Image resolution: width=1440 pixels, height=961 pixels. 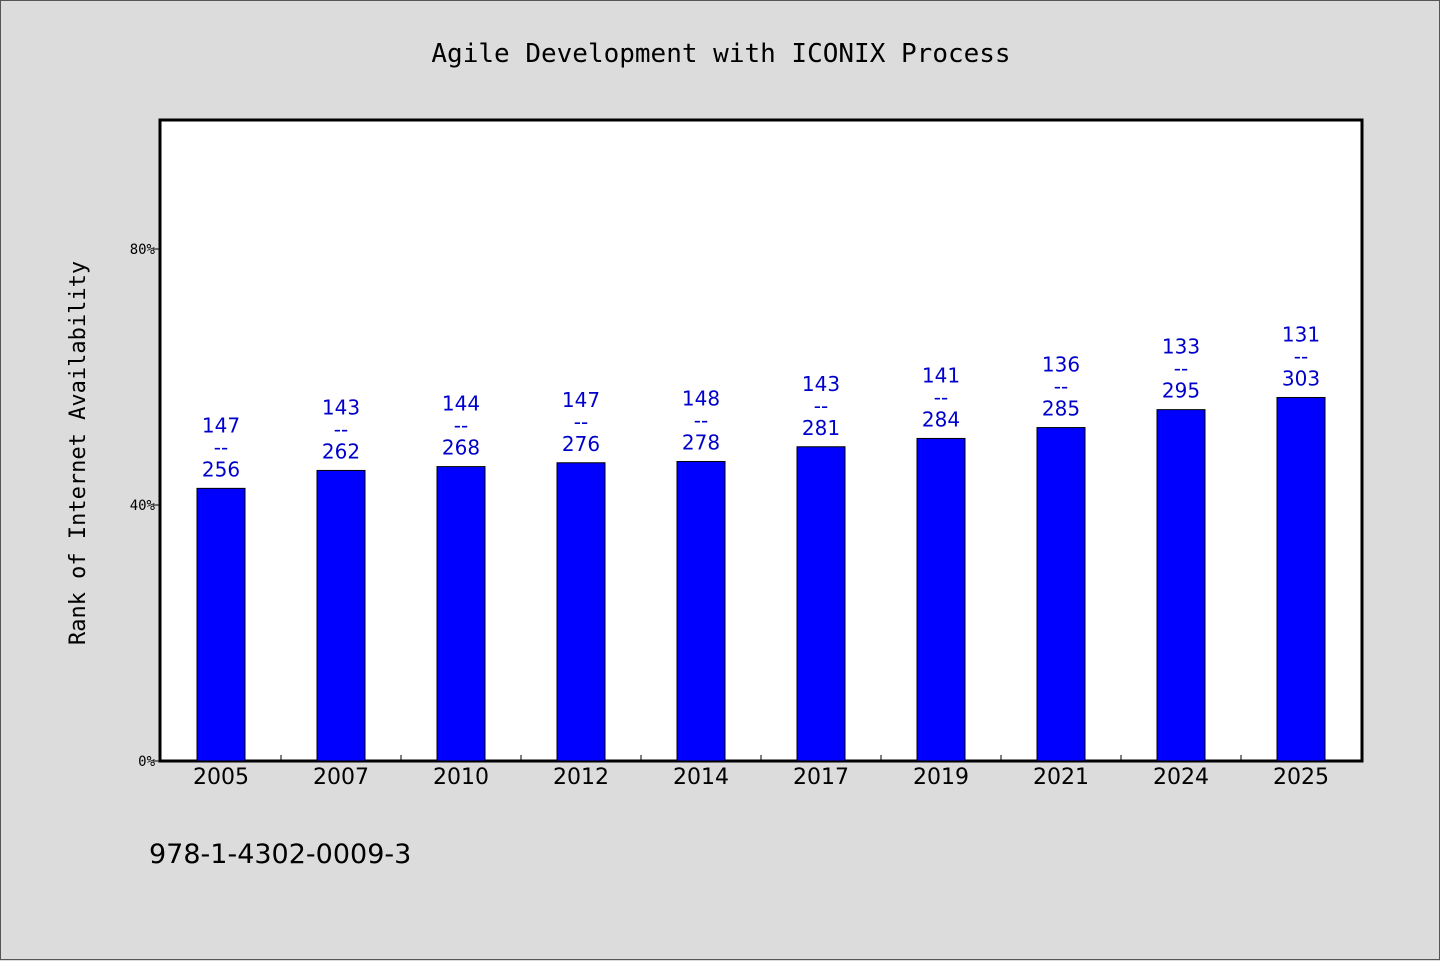 I want to click on bar-label-total: 285, so click(x=1061, y=409).